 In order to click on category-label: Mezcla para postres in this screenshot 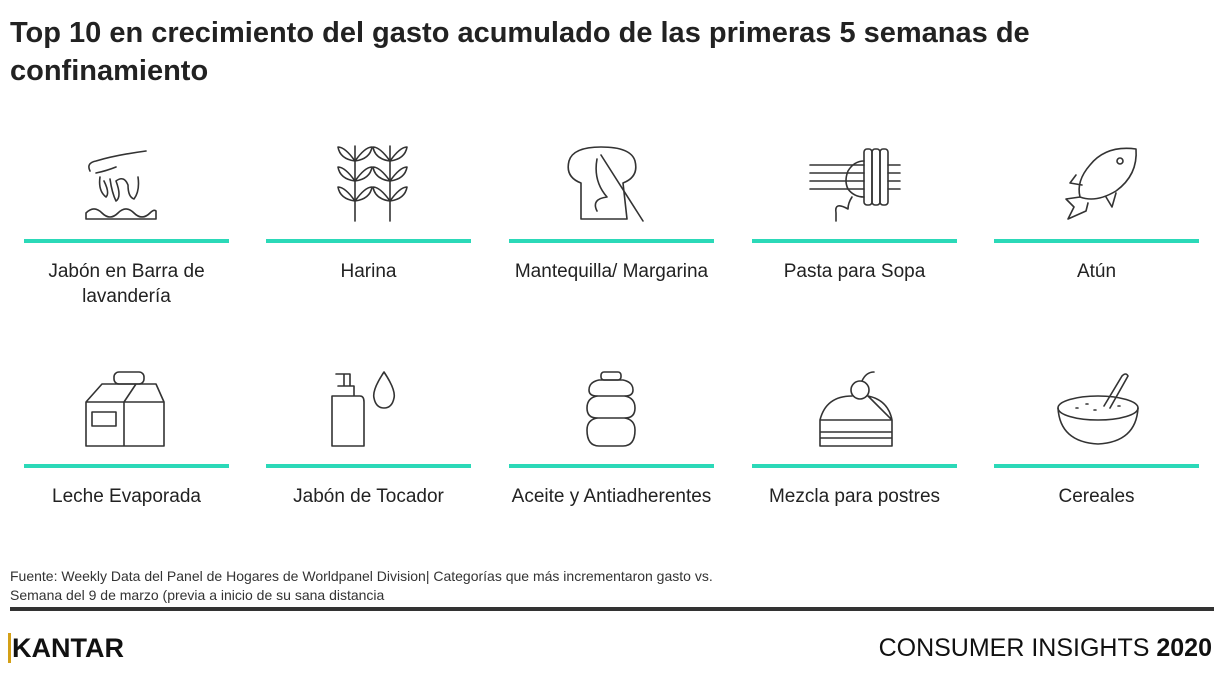, I will do `click(854, 496)`.